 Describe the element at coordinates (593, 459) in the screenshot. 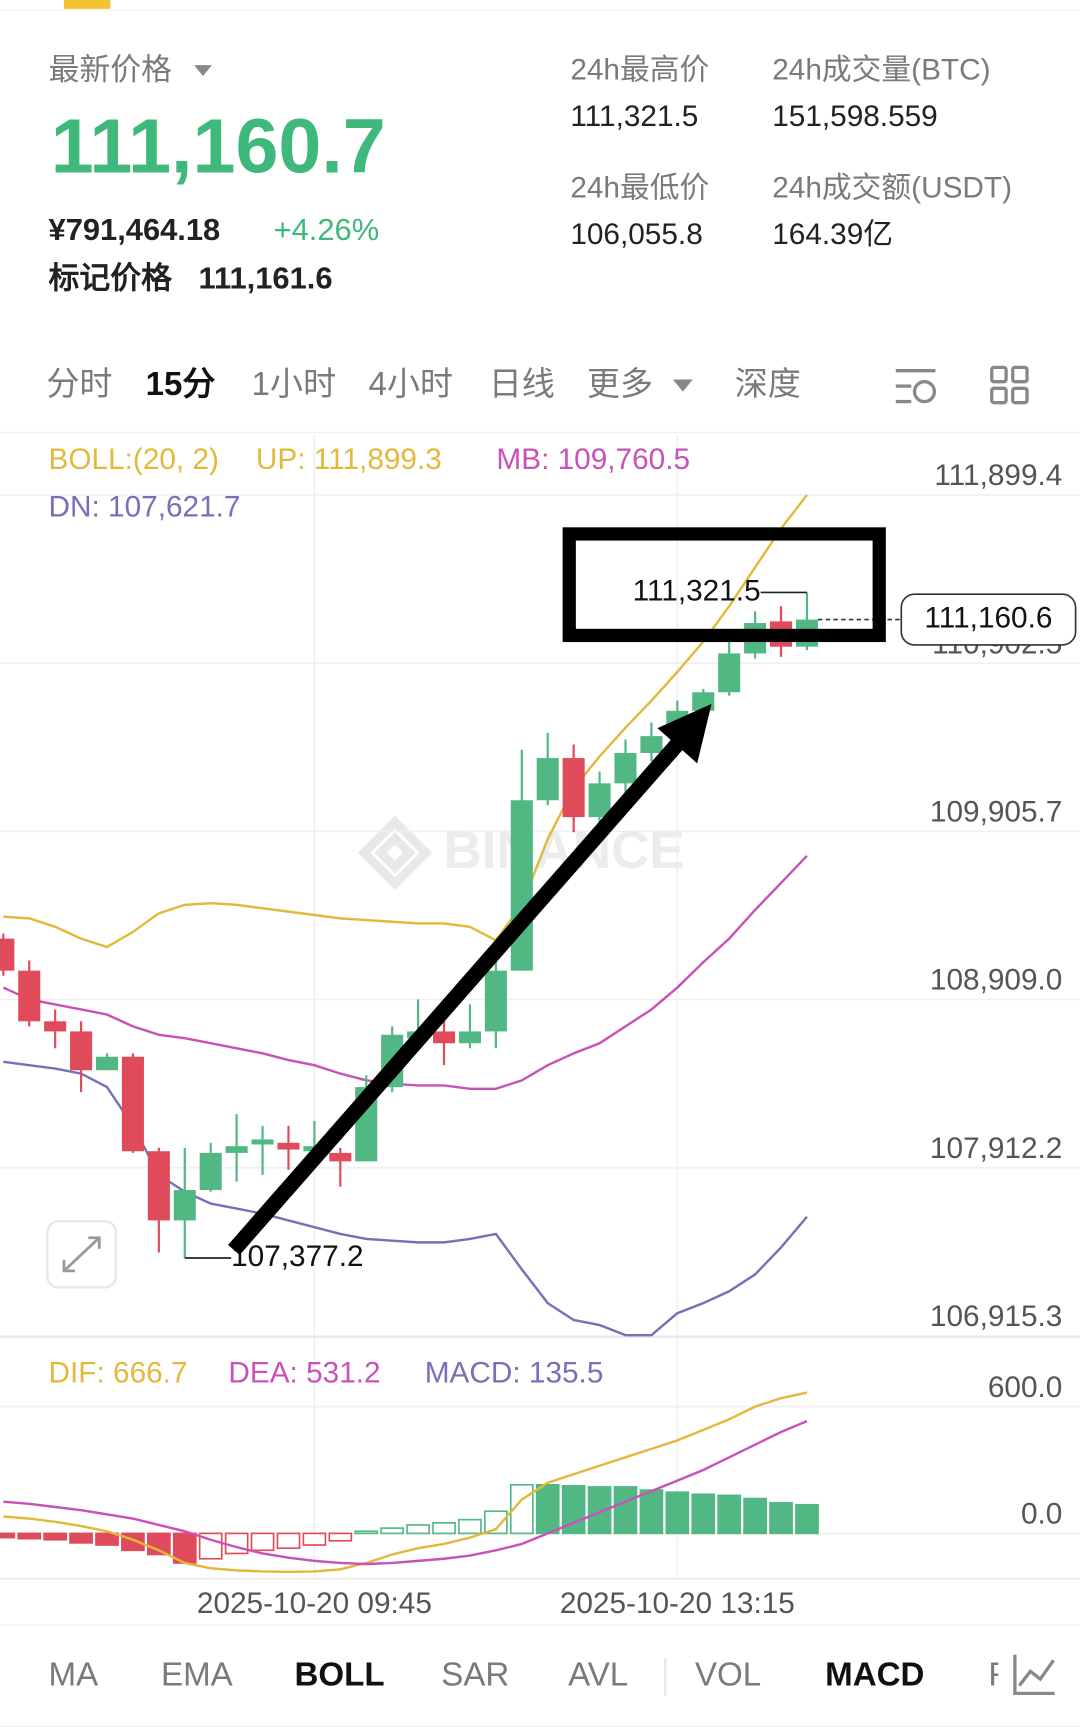

I see `legend-entry: MB: 109,760.5` at that location.